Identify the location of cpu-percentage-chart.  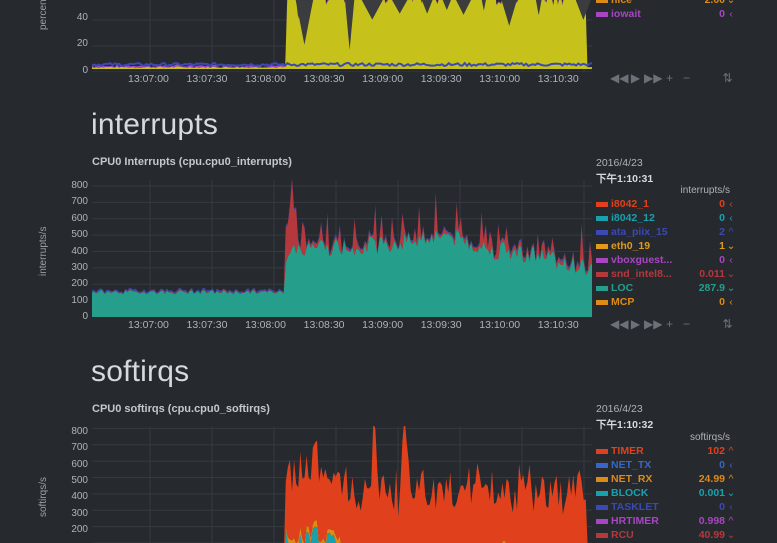
(342, 36).